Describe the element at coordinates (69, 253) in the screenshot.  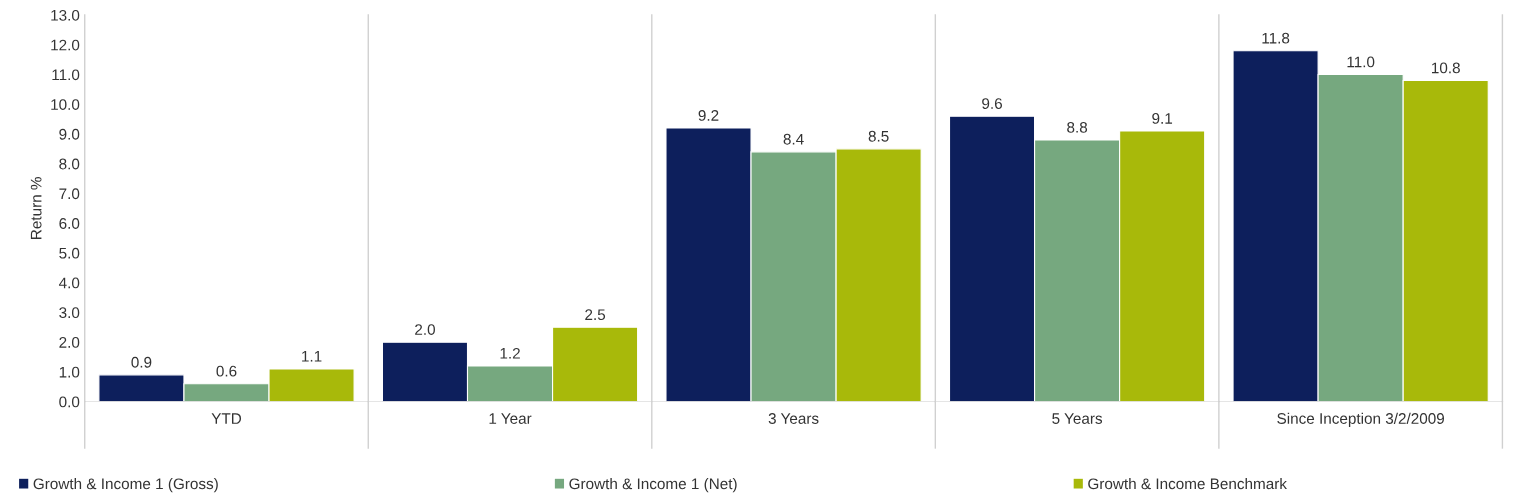
I see `y-tick-label: 5.0` at that location.